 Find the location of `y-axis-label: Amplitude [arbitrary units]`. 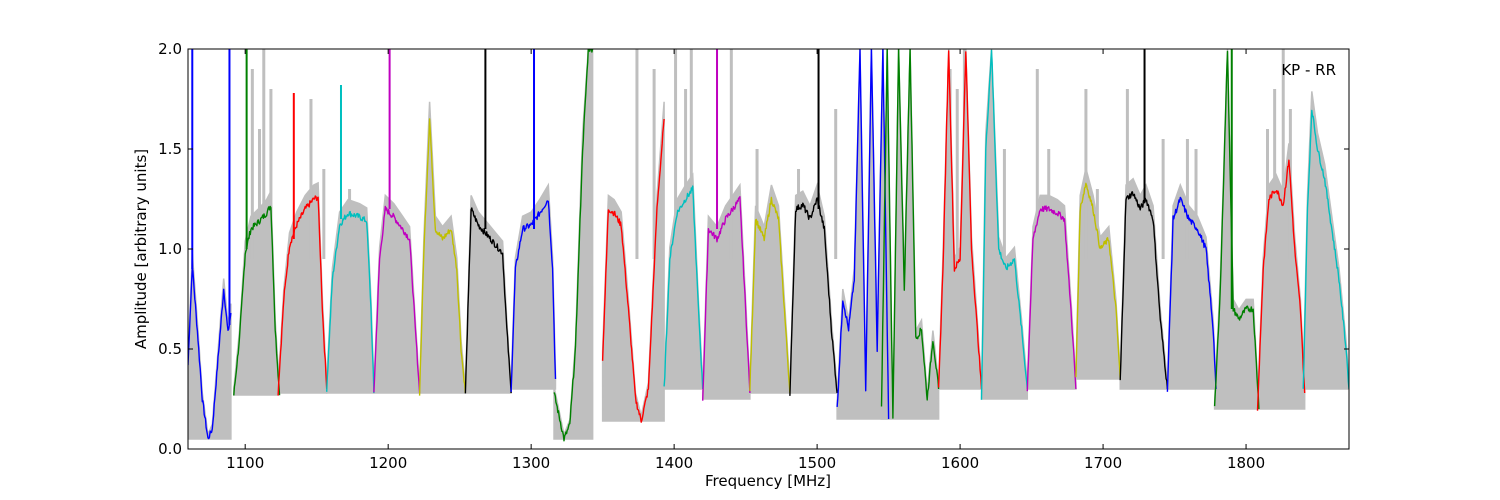

y-axis-label: Amplitude [arbitrary units] is located at coordinates (141, 249).